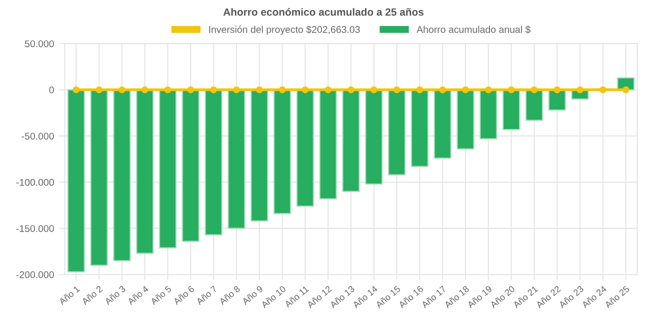 The width and height of the screenshot is (647, 323). Describe the element at coordinates (35, 182) in the screenshot. I see `y-tick-label: -100.000` at that location.